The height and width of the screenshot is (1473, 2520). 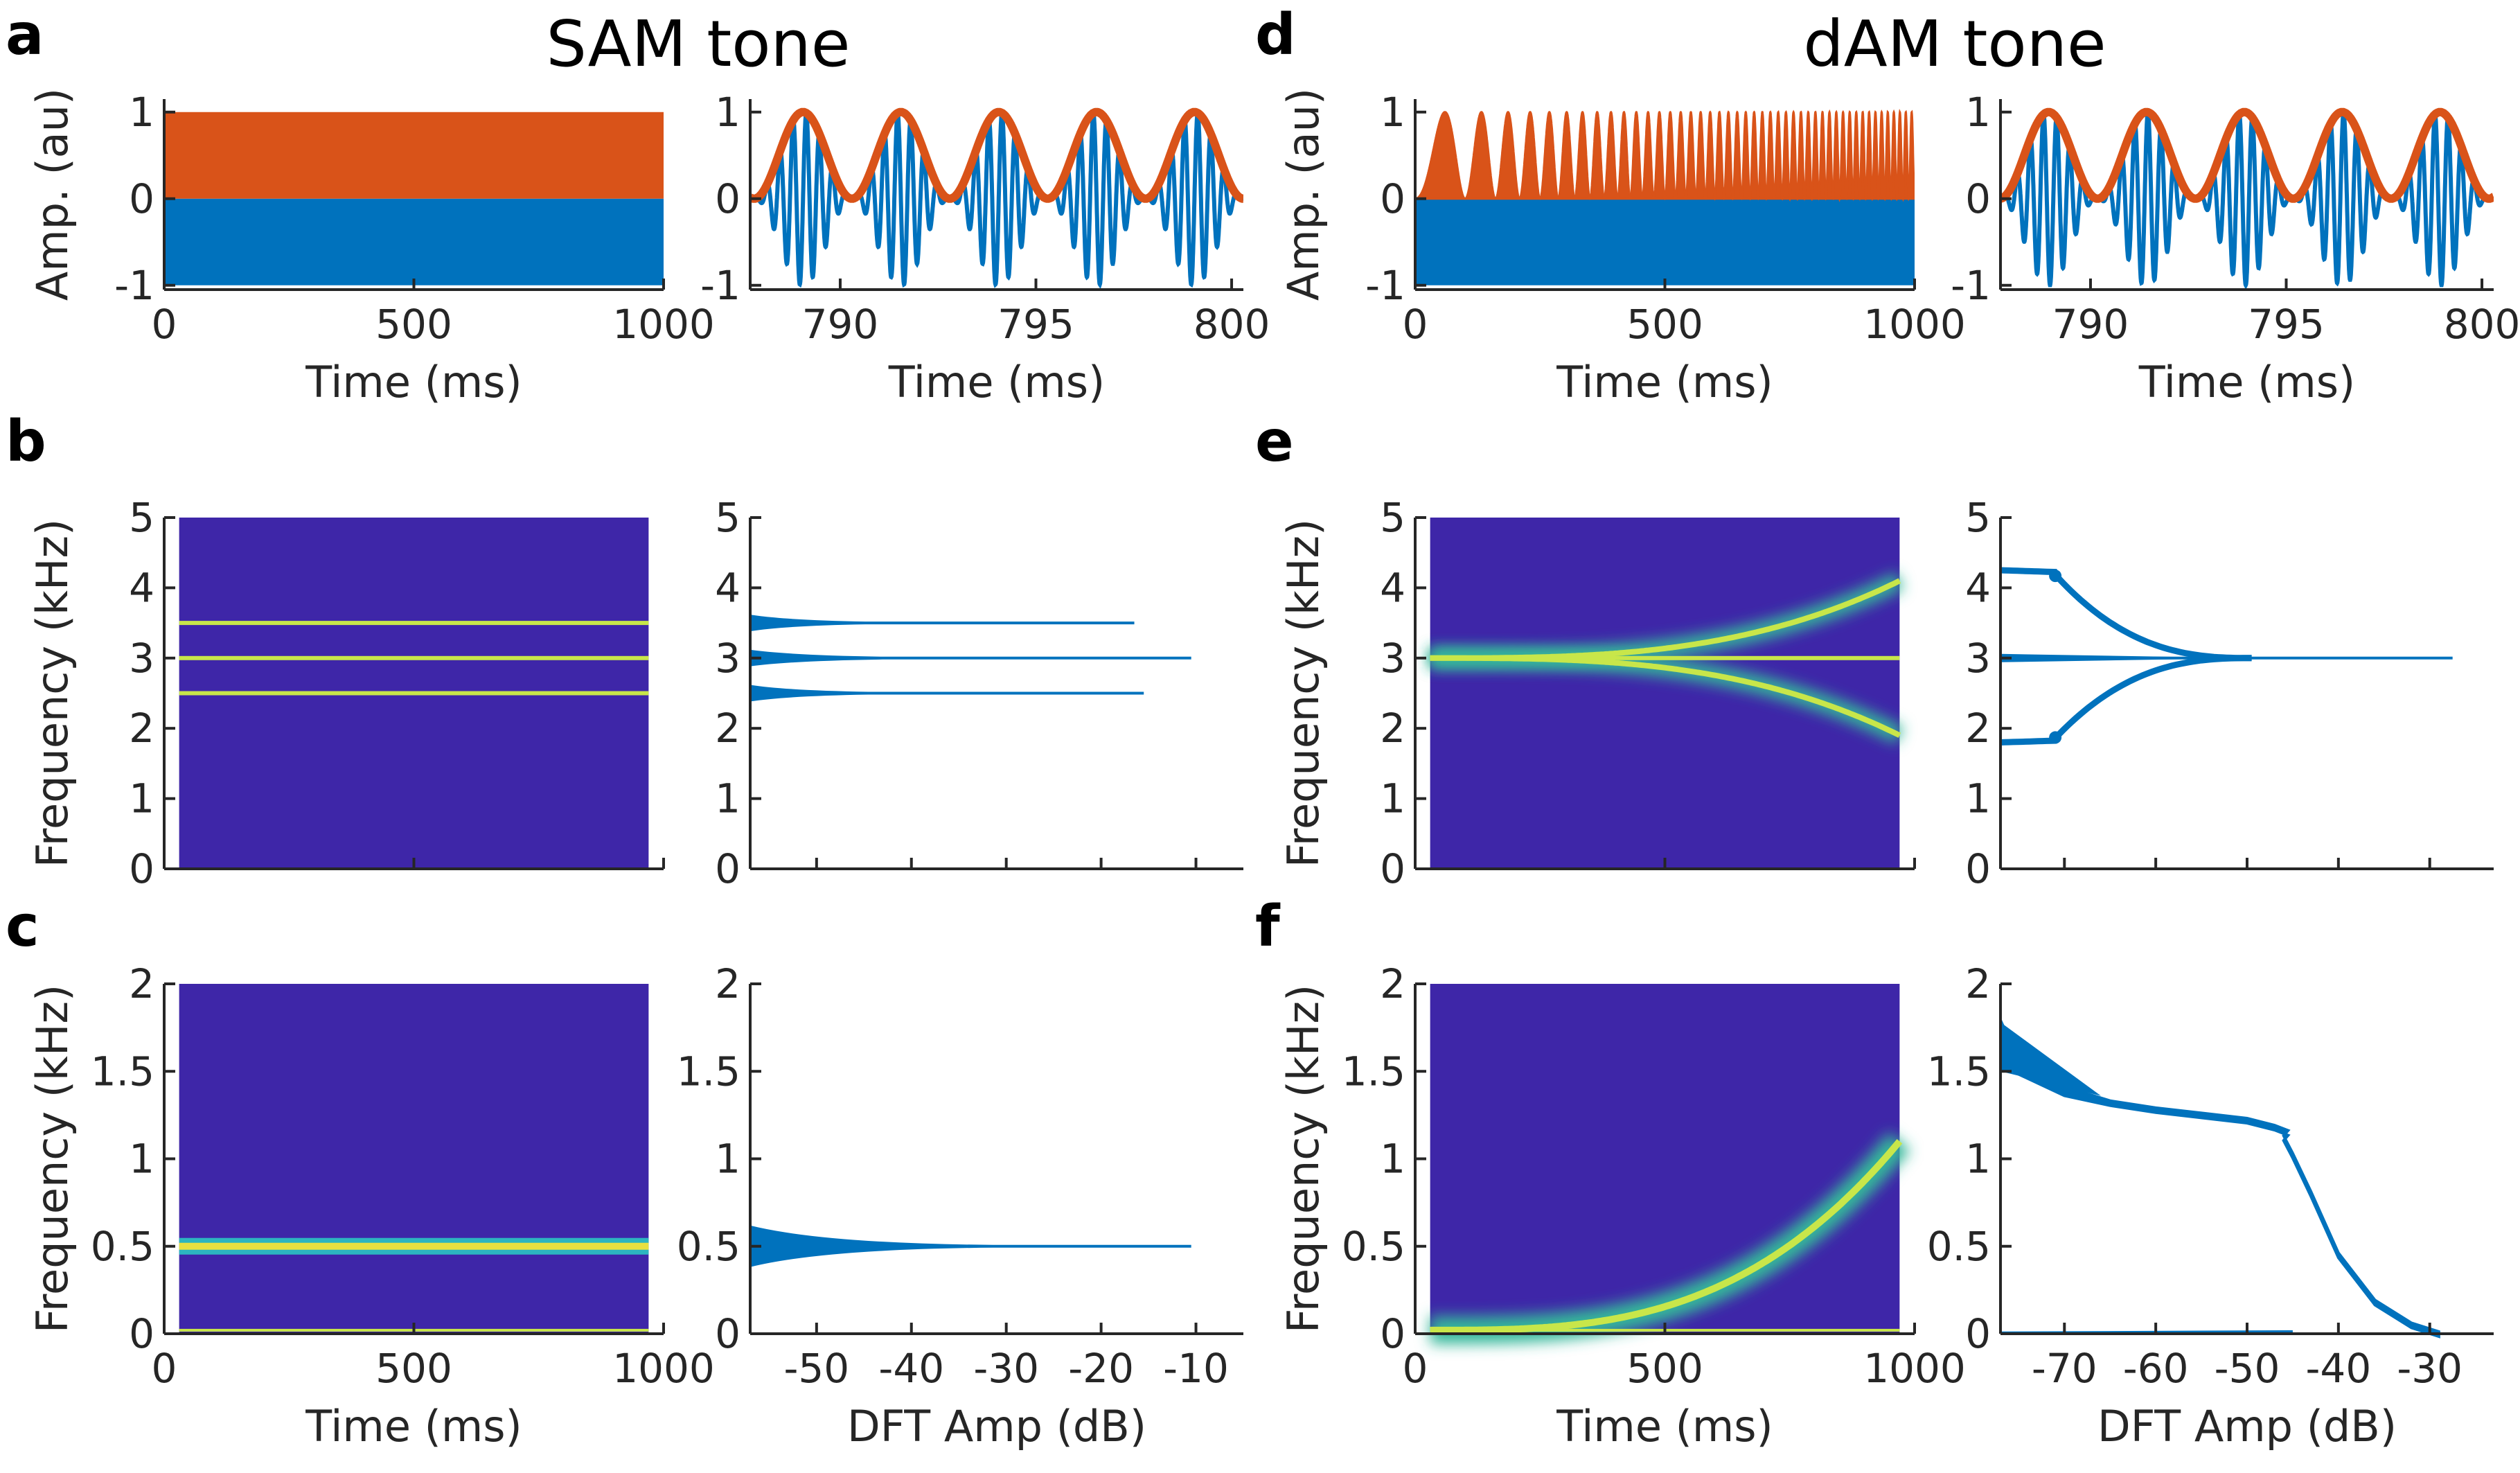 What do you see at coordinates (22, 927) in the screenshot?
I see `panel-letter-c: c` at bounding box center [22, 927].